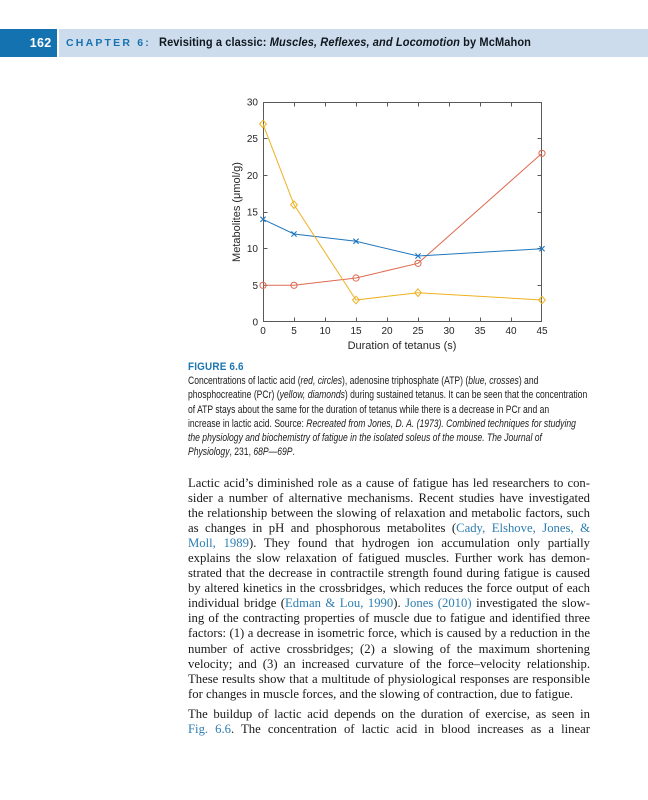 The height and width of the screenshot is (800, 648). What do you see at coordinates (402, 346) in the screenshot?
I see `svg-text: Duration of tetanus (s)` at bounding box center [402, 346].